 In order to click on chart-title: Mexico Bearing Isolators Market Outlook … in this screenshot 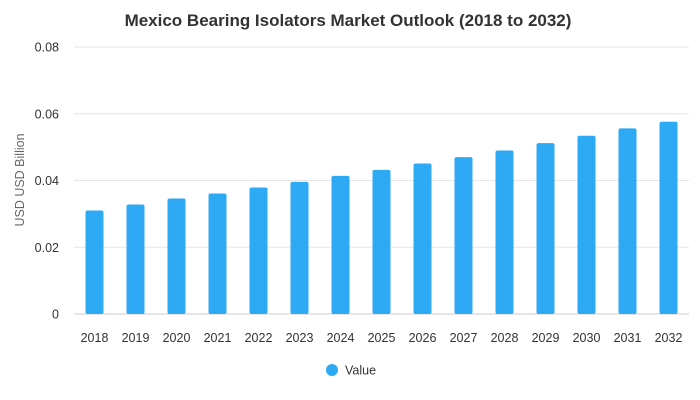, I will do `click(348, 20)`.